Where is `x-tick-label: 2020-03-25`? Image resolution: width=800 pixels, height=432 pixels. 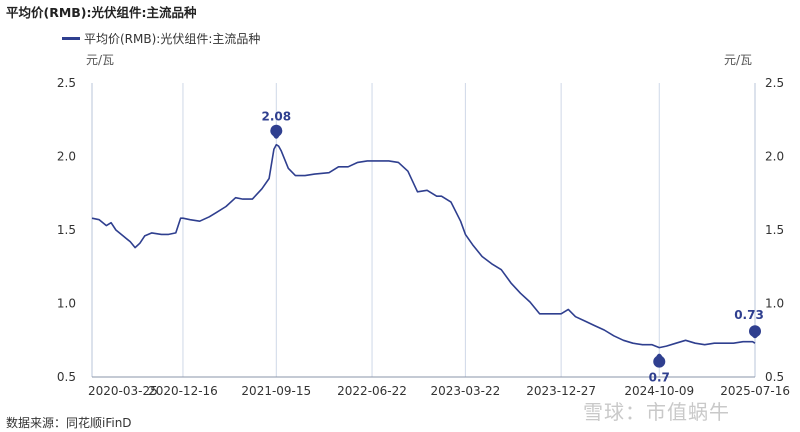 x-tick-label: 2020-03-25 is located at coordinates (123, 391).